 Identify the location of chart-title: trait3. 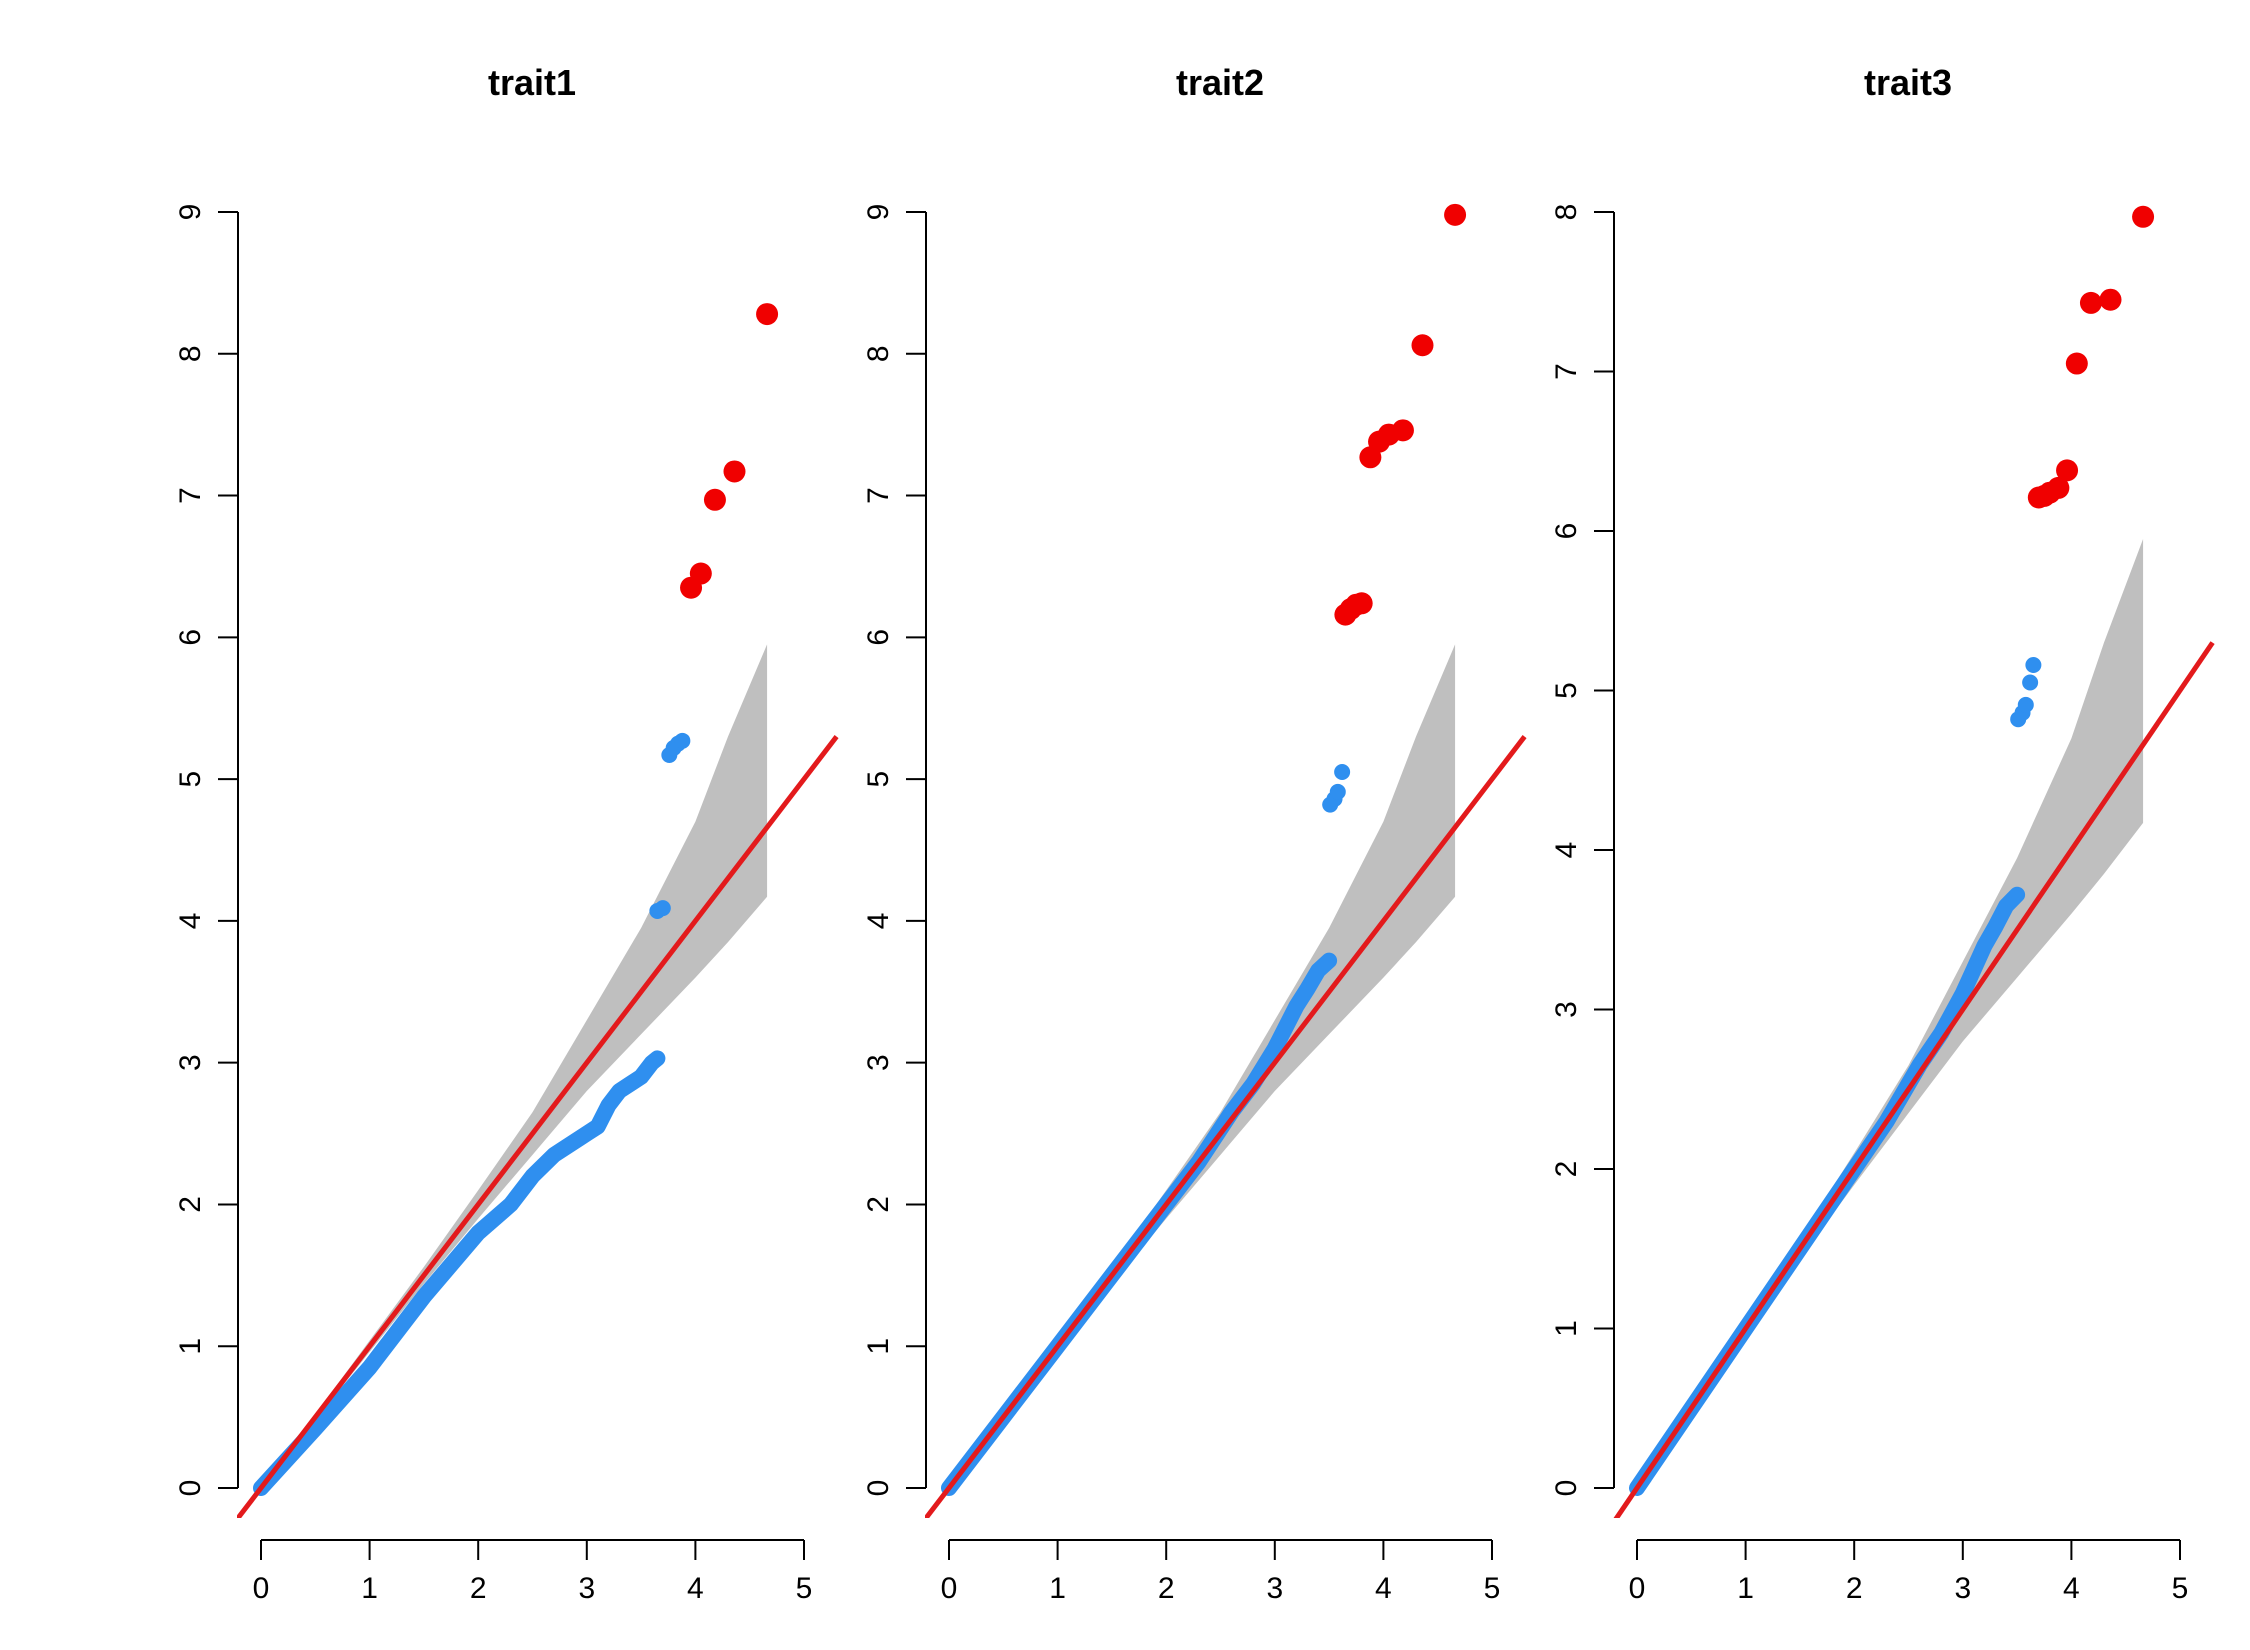
(1908, 82).